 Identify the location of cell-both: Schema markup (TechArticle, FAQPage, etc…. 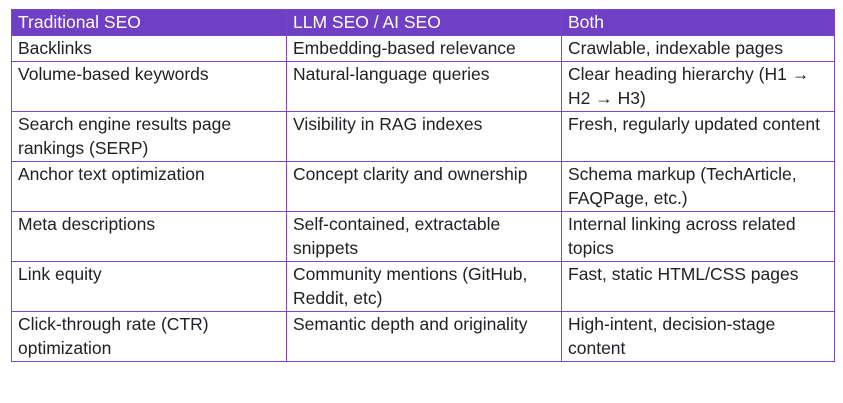
(698, 186).